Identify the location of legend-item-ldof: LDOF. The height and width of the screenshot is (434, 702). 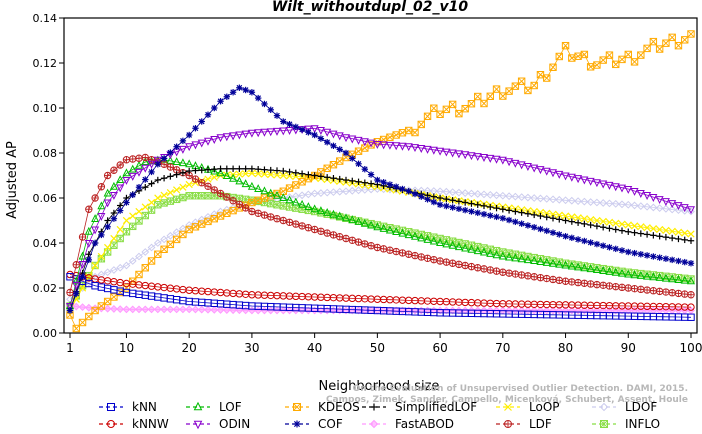
(624, 407).